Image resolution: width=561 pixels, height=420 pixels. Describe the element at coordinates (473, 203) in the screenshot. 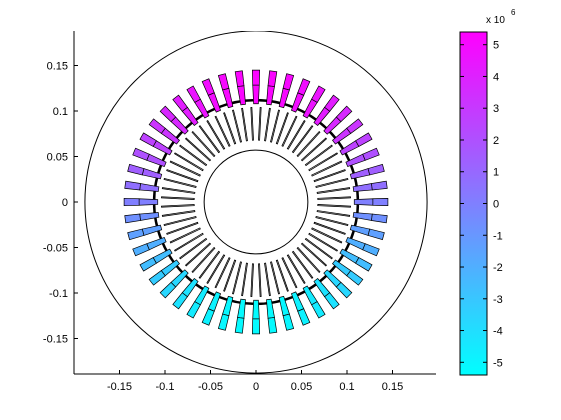

I see `colorbar-gradient` at that location.